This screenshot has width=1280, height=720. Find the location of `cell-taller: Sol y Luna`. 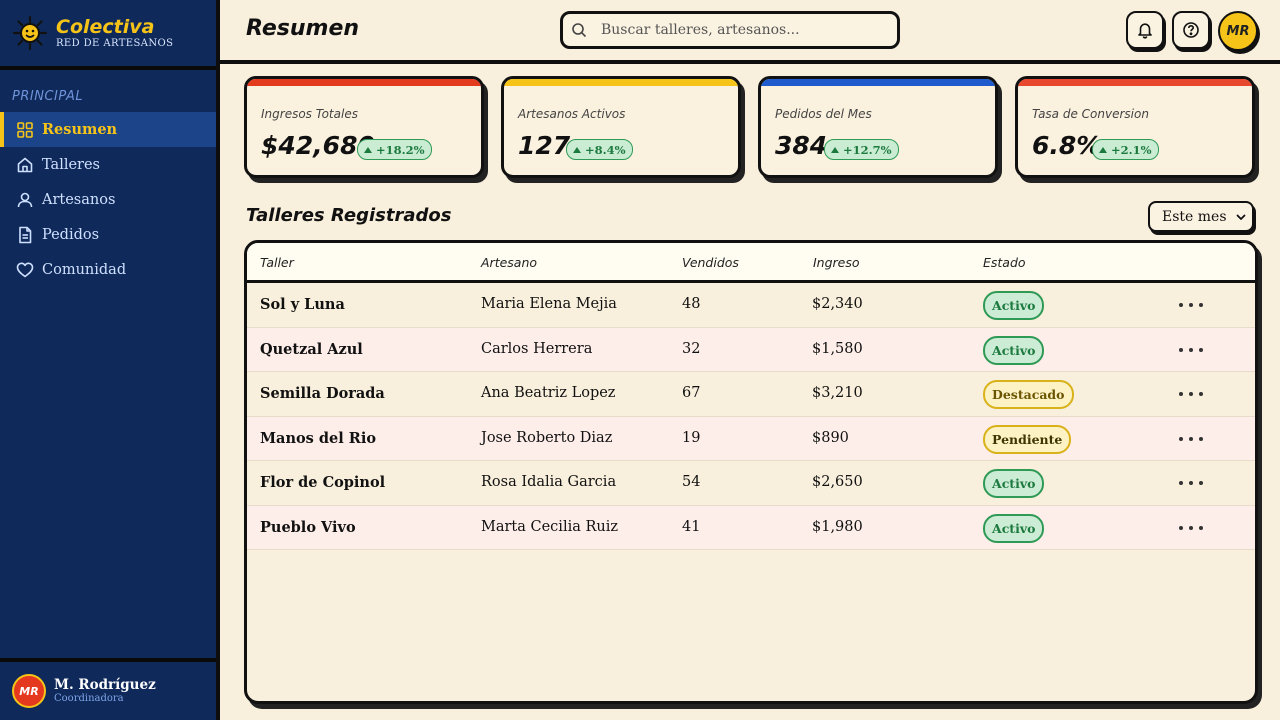

cell-taller: Sol y Luna is located at coordinates (302, 304).